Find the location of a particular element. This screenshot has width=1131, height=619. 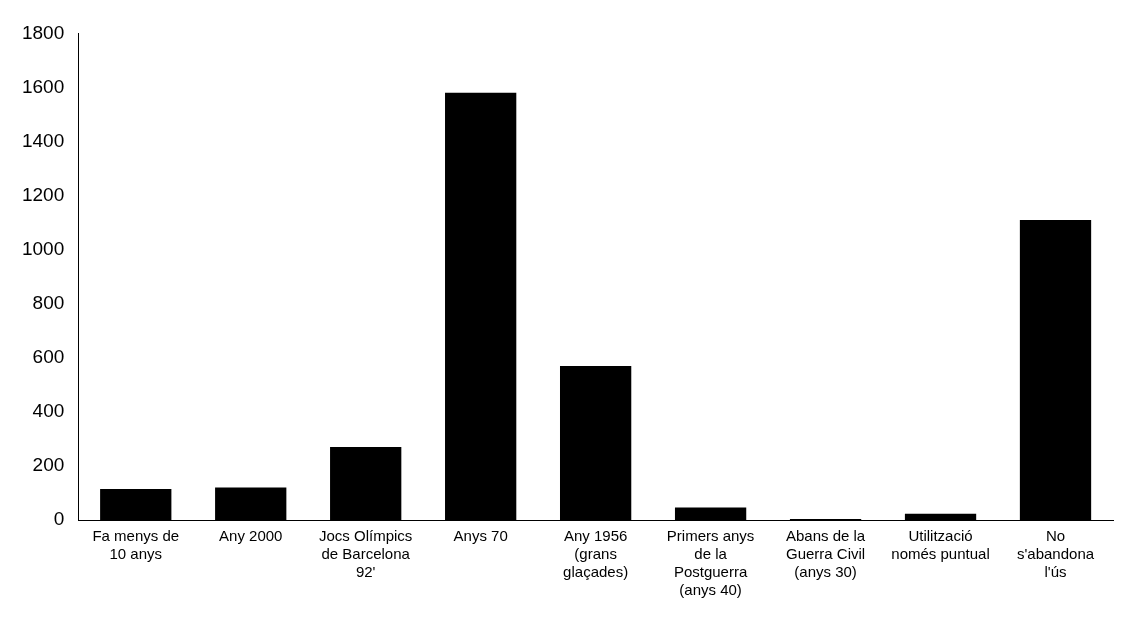

y-tick-label: 800 is located at coordinates (48, 302).